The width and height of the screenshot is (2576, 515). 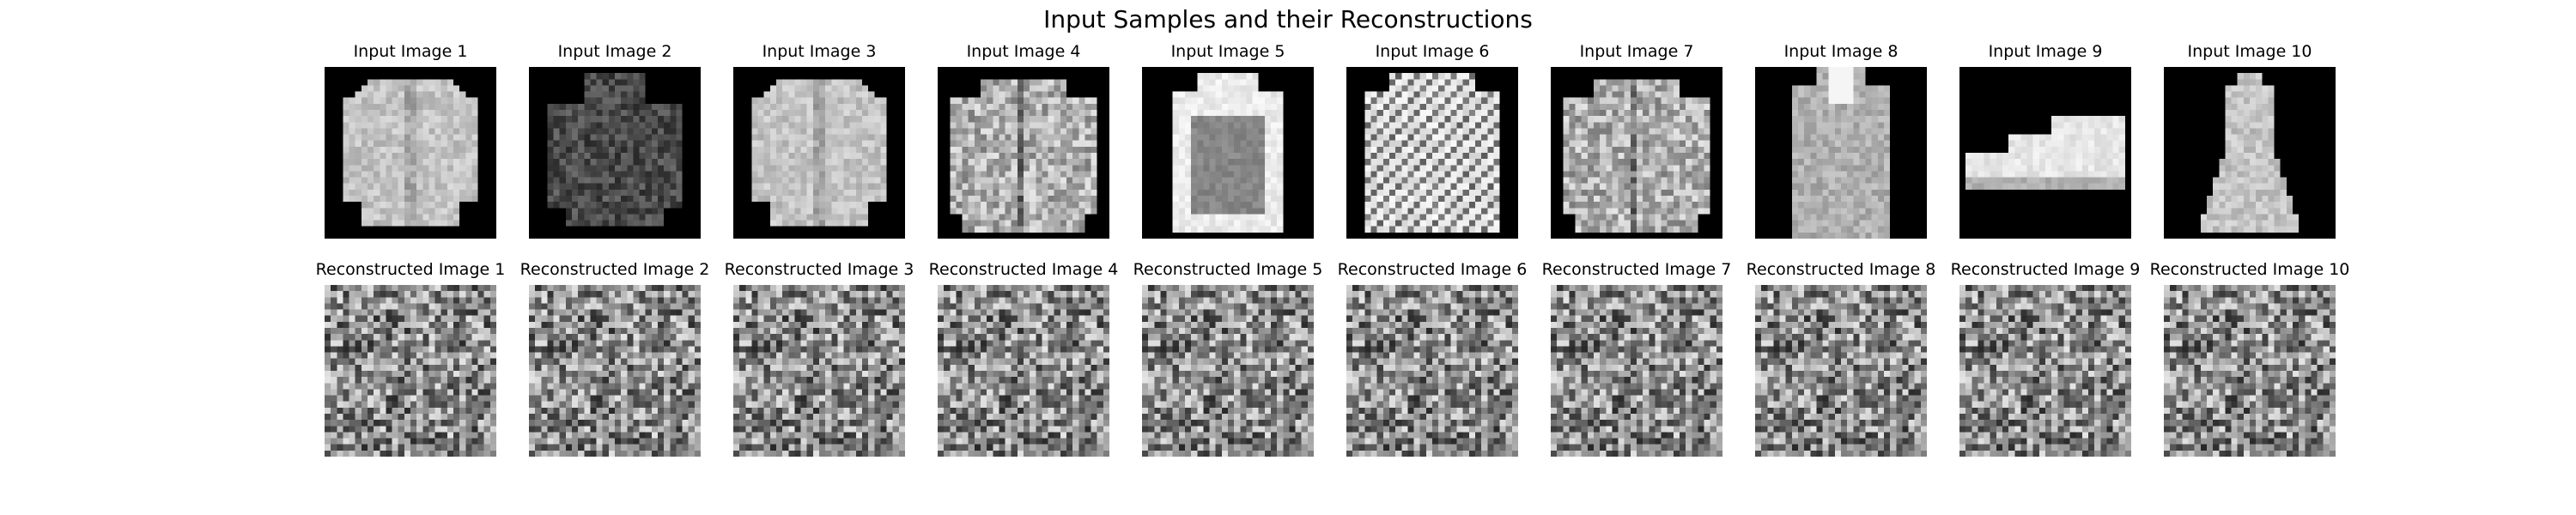 I want to click on reconstruction-image-label: Reconstructed Image 5, so click(x=1228, y=269).